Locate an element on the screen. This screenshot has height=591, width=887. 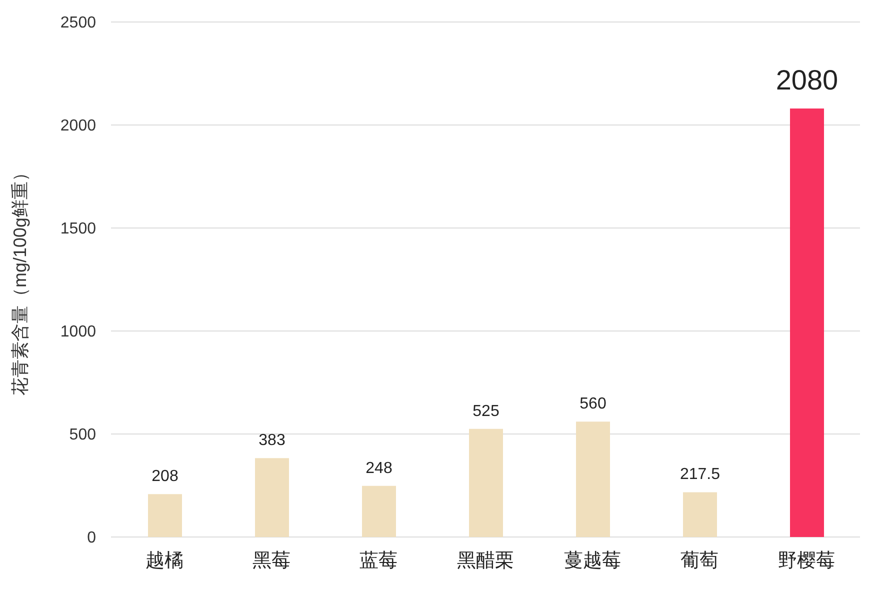
x-tick-label: 野樱莓 is located at coordinates (806, 561).